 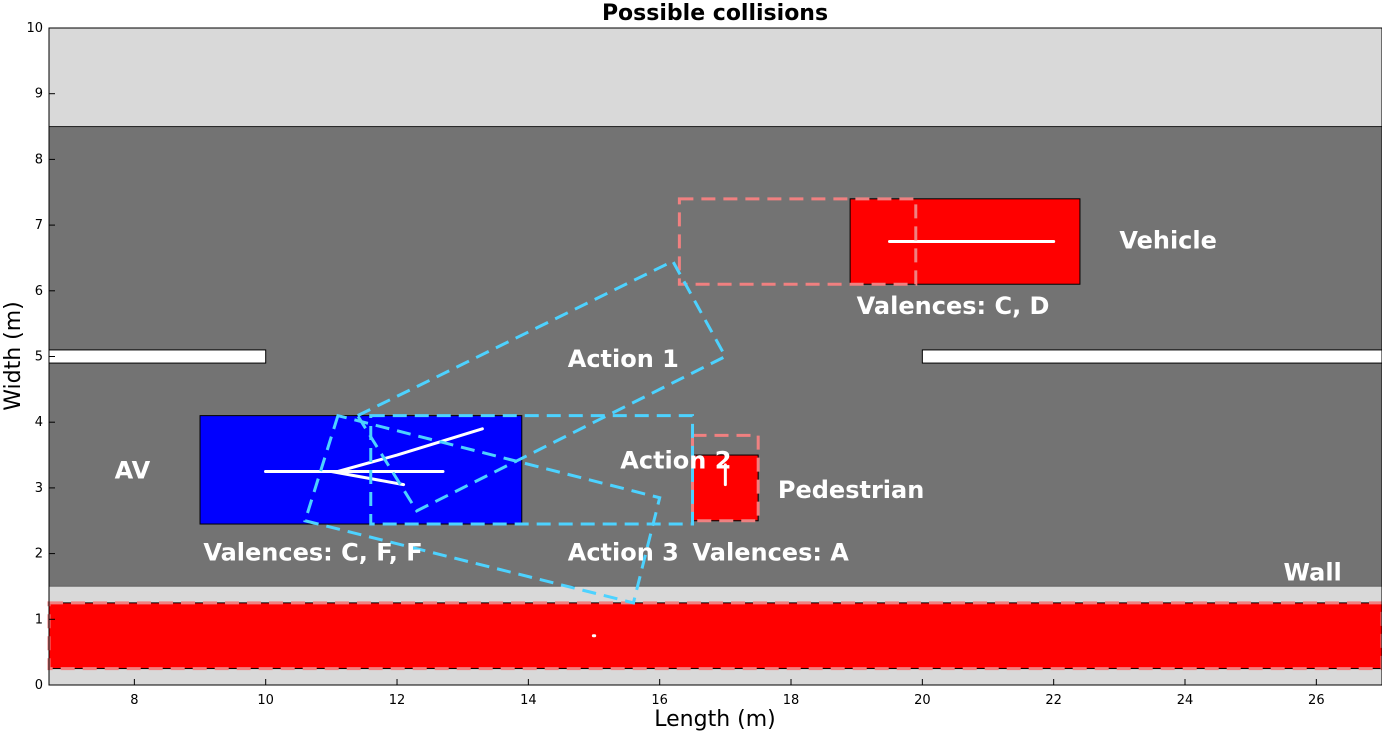 I want to click on y-tick-label: 5, so click(x=39, y=357).